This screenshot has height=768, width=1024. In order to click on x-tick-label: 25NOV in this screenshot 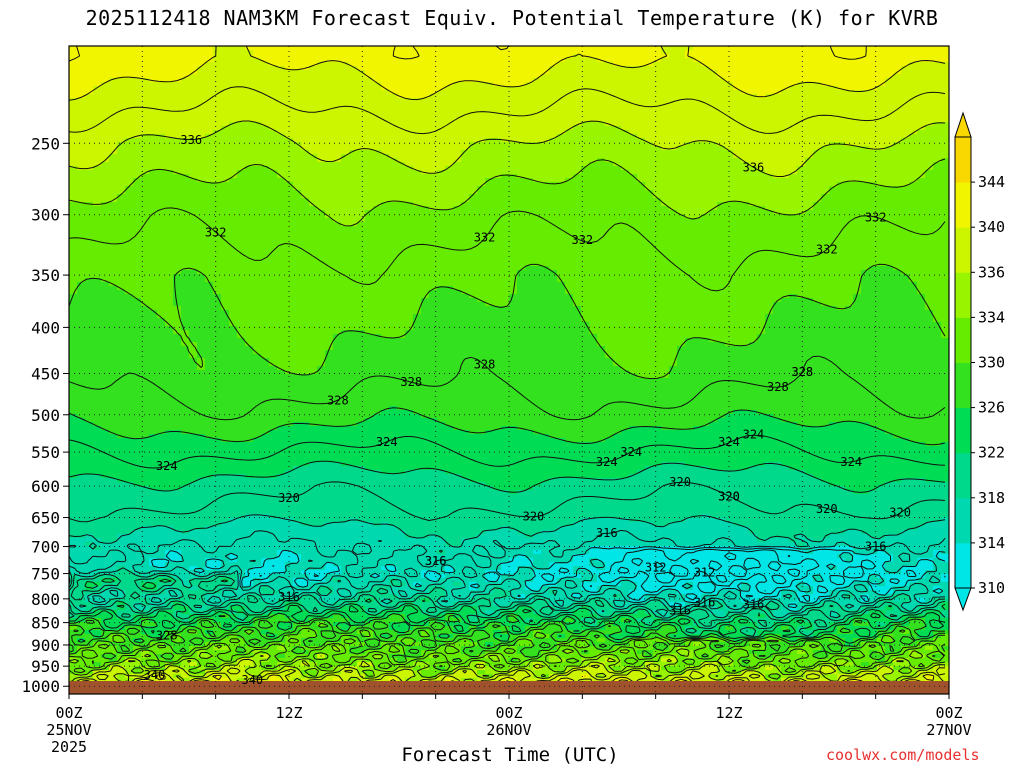, I will do `click(68, 730)`.